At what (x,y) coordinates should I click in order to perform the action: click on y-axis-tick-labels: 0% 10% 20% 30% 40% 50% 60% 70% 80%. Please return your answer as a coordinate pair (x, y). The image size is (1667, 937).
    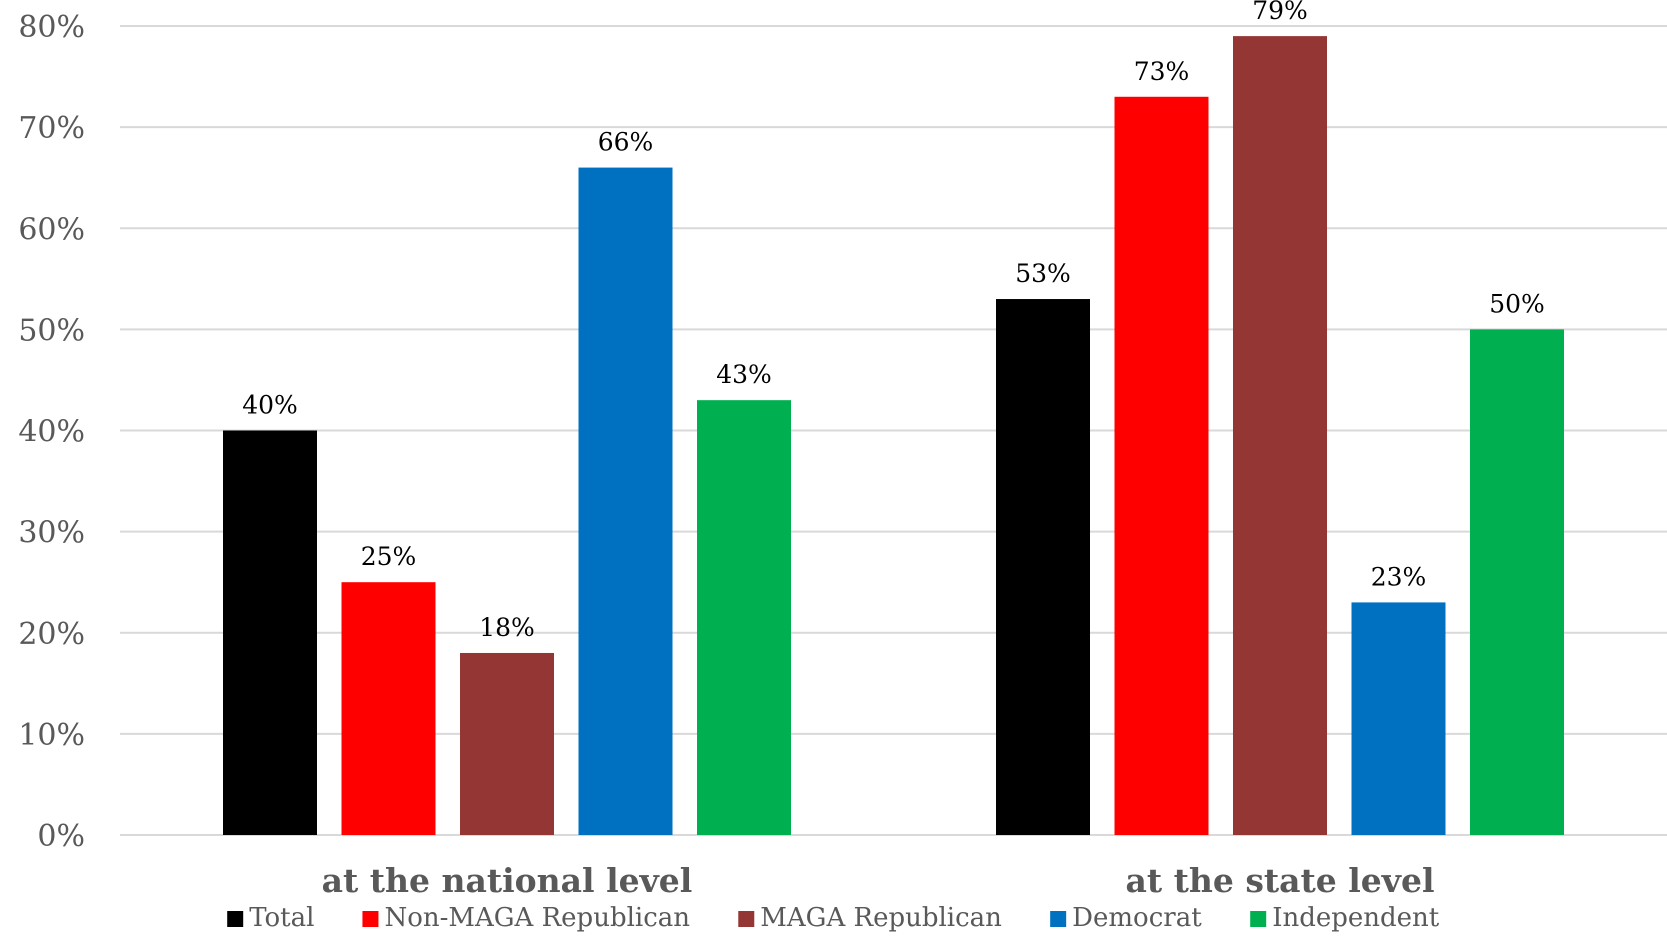
    Looking at the image, I should click on (51, 432).